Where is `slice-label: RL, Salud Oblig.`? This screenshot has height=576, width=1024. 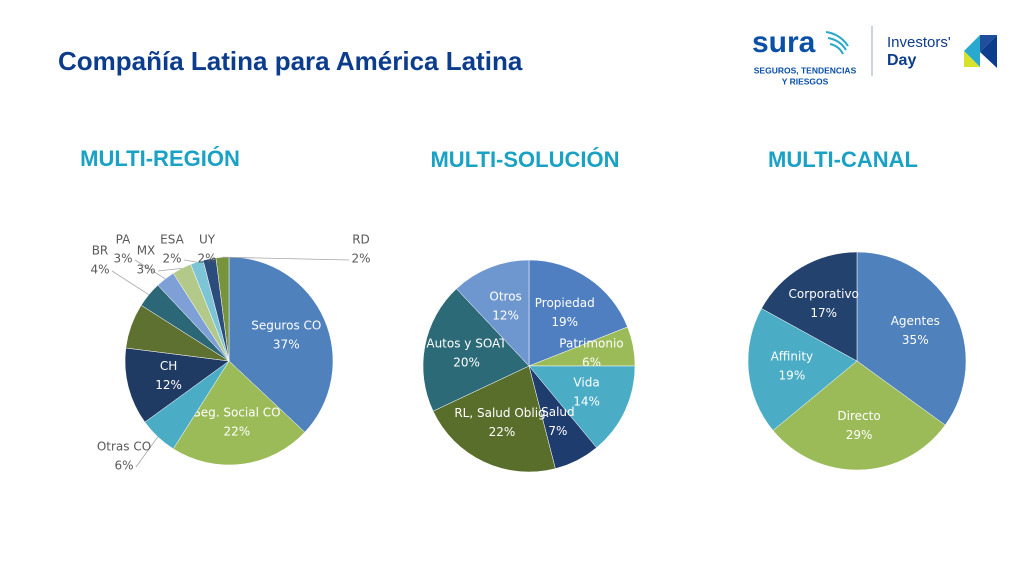
slice-label: RL, Salud Oblig. is located at coordinates (501, 413).